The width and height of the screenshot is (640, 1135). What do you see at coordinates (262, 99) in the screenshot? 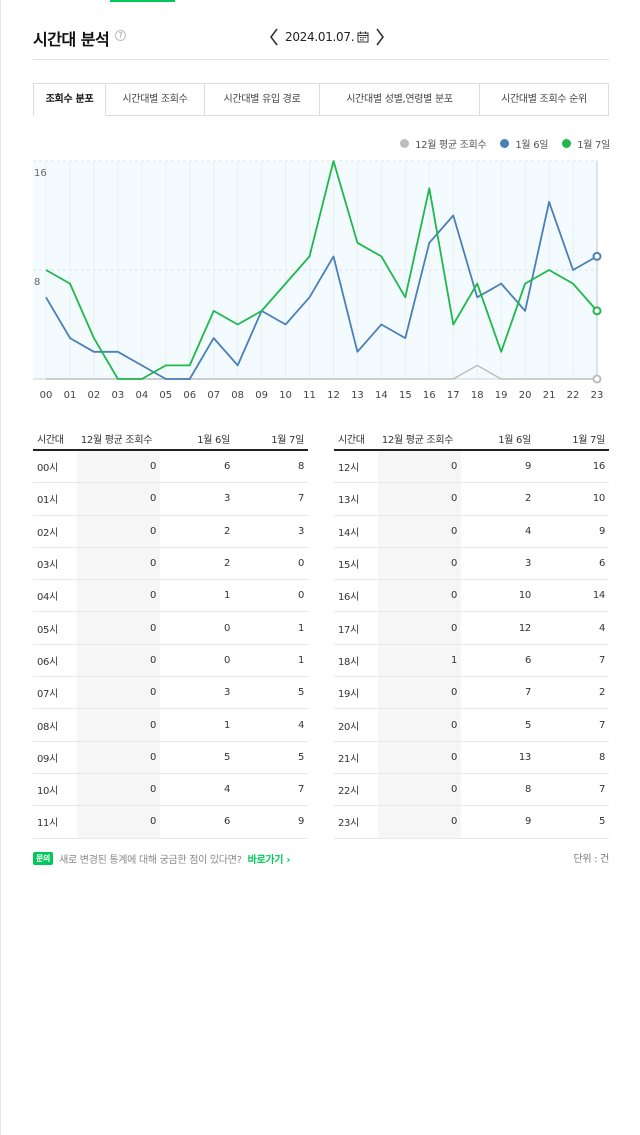
I see `tab-hourly-traffic-source: 시간대별 유입 경로` at bounding box center [262, 99].